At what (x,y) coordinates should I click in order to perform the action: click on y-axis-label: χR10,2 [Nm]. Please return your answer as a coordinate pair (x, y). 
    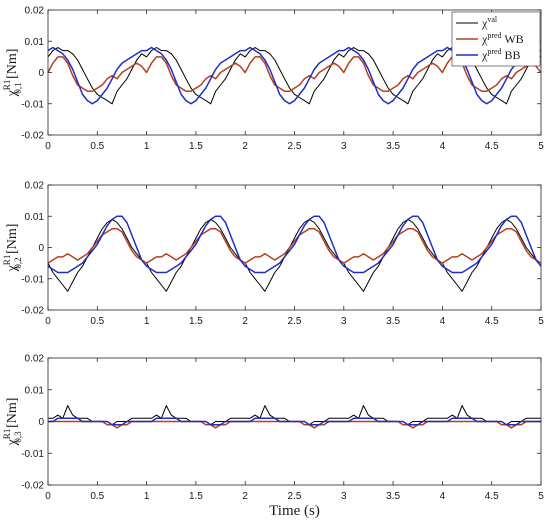
    Looking at the image, I should click on (12, 248).